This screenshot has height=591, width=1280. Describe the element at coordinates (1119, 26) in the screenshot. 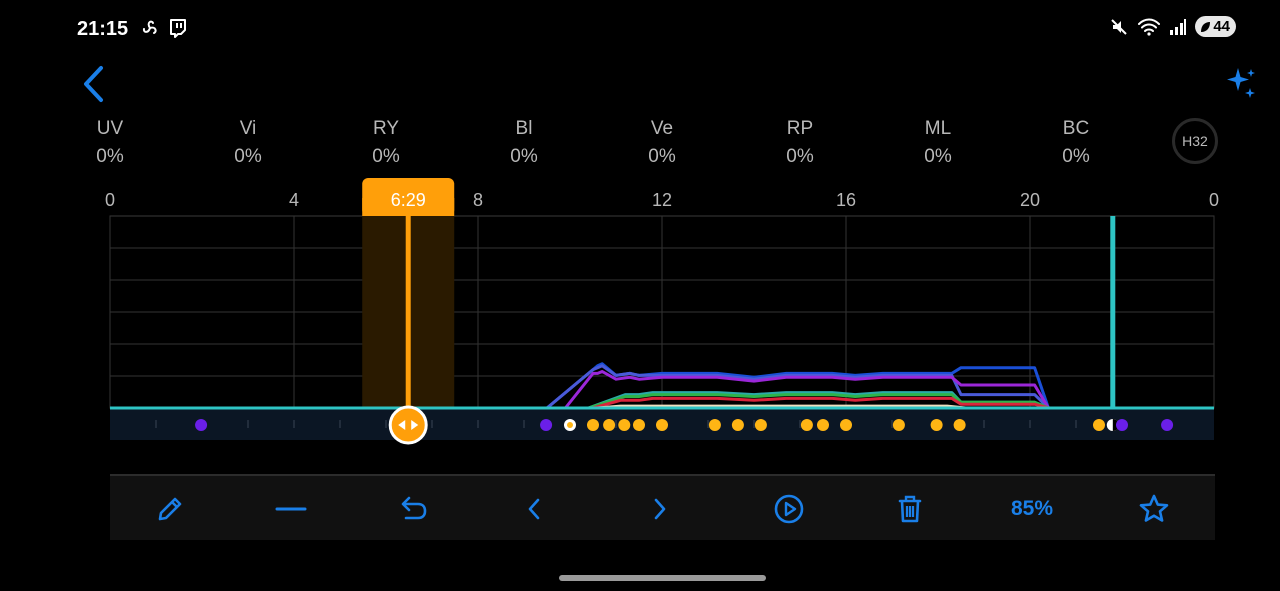

I see `mute-icon` at that location.